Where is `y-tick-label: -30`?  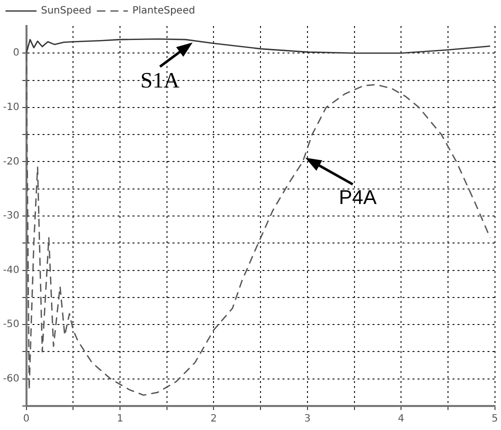
y-tick-label: -30 is located at coordinates (11, 216).